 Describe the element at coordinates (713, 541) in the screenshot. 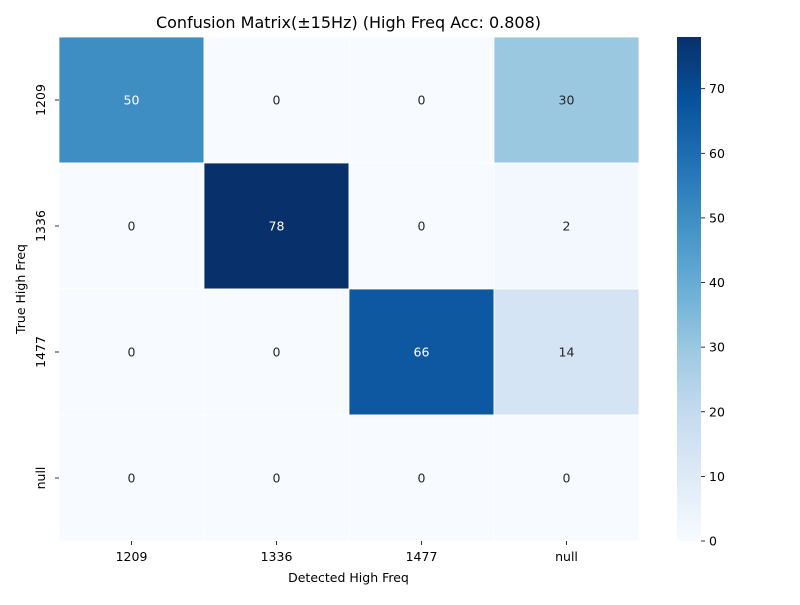

I see `colorbar-tick-label: 0` at that location.